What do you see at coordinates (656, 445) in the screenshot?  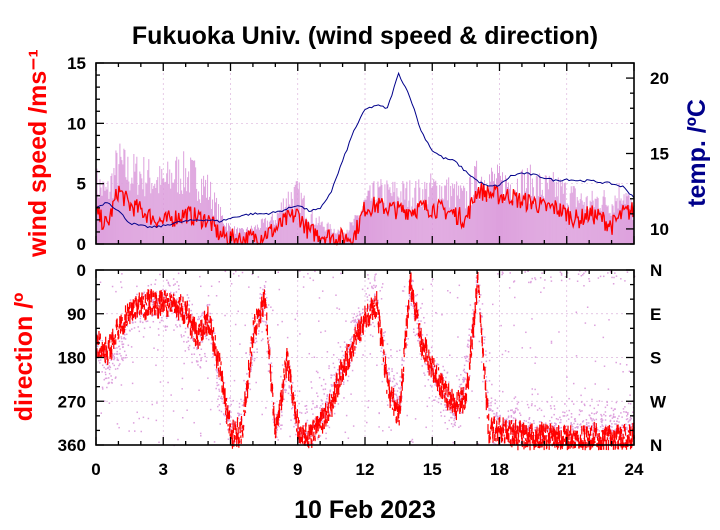 I see `compass-tick-label: N` at bounding box center [656, 445].